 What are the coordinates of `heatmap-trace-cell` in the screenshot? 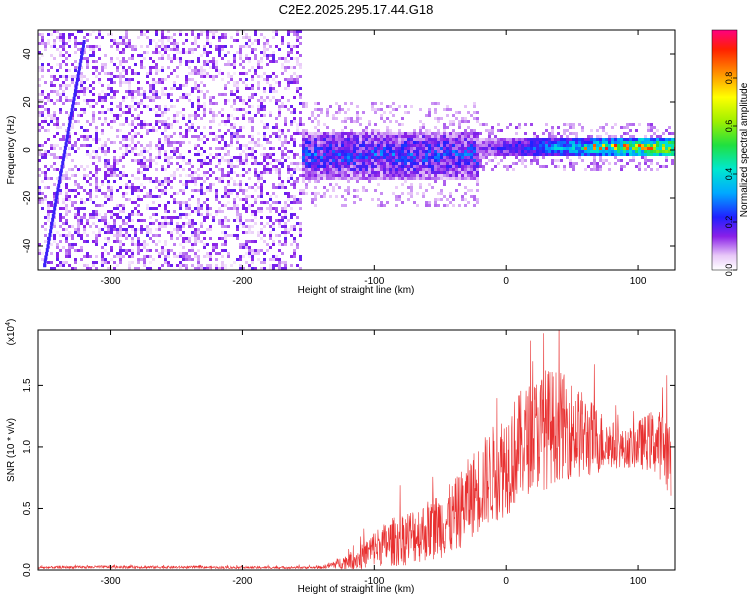 It's located at (65, 151).